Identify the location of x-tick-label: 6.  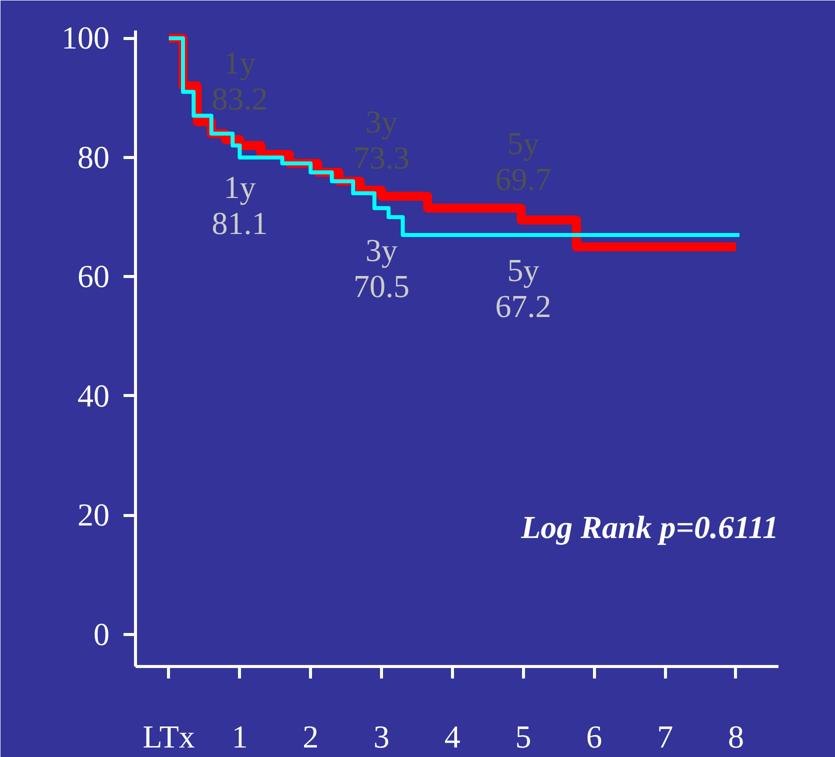
(594, 736).